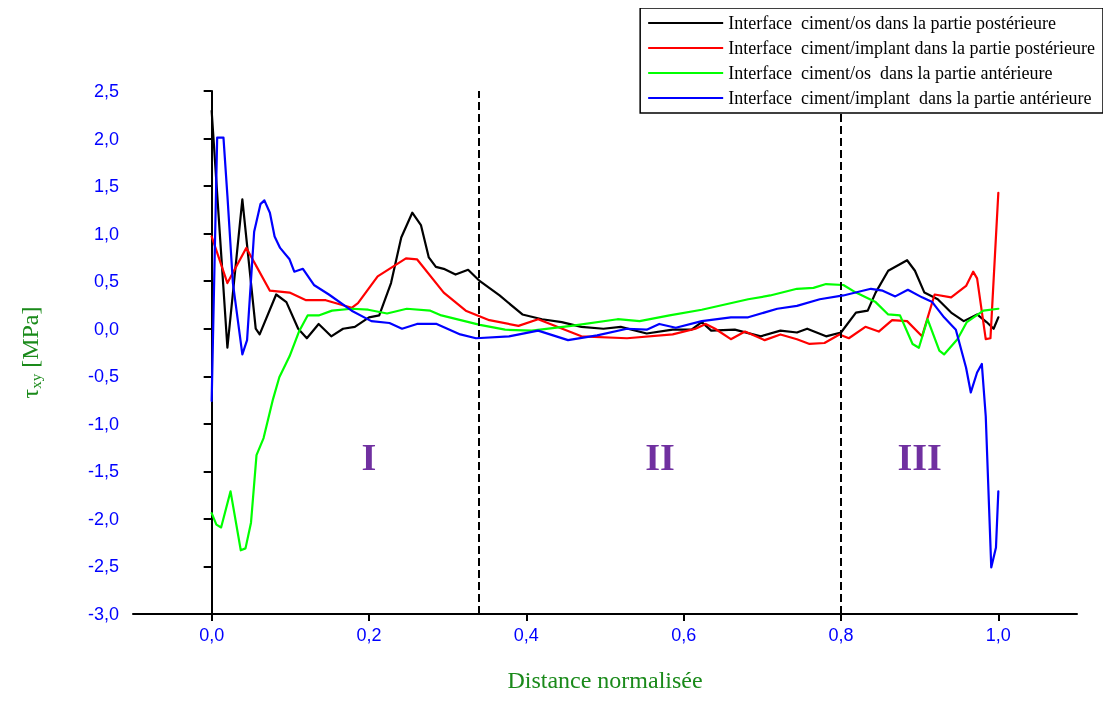  Describe the element at coordinates (526, 635) in the screenshot. I see `x-tick-label: 0,4` at that location.